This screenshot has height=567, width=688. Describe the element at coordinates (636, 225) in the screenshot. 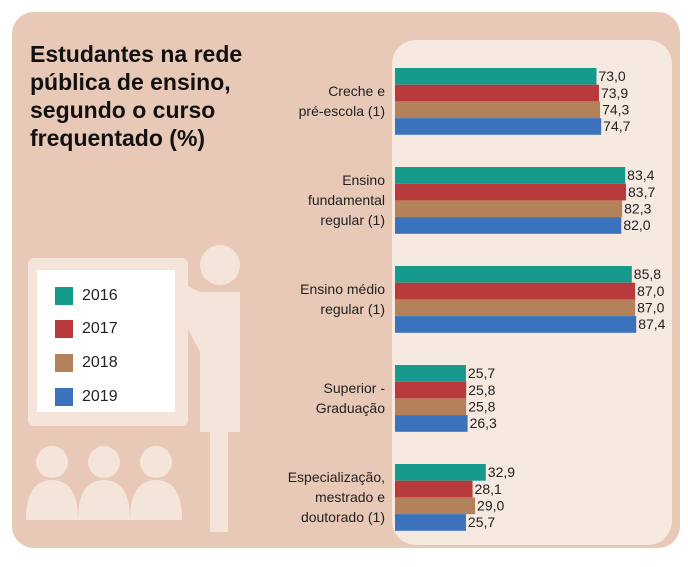

I see `value-label: 82,0` at that location.